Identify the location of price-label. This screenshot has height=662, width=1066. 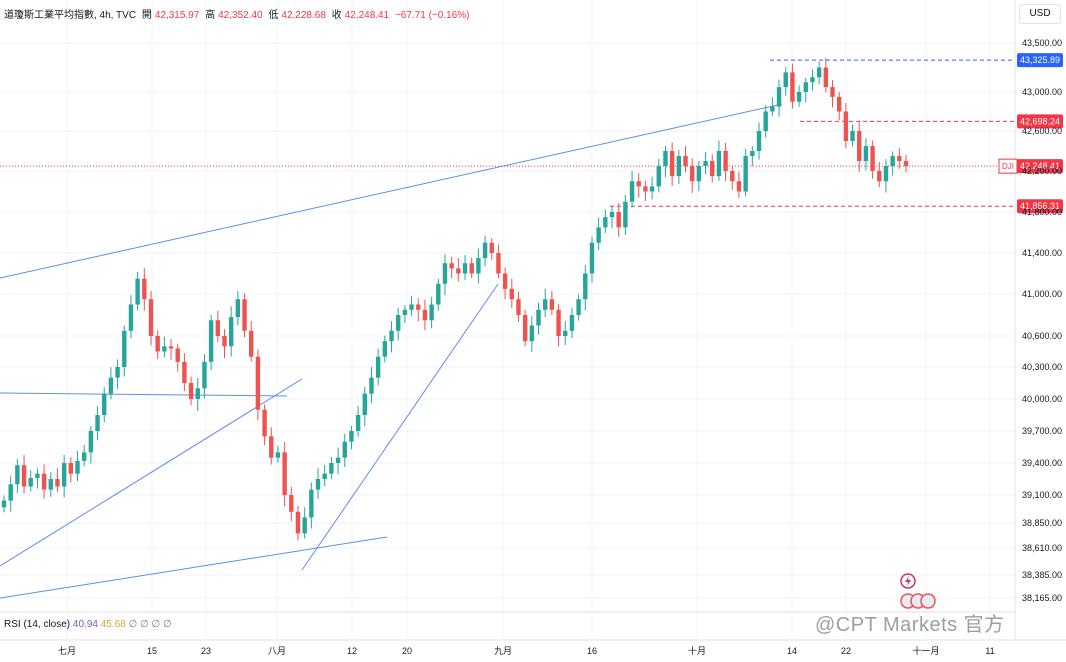
(1040, 121).